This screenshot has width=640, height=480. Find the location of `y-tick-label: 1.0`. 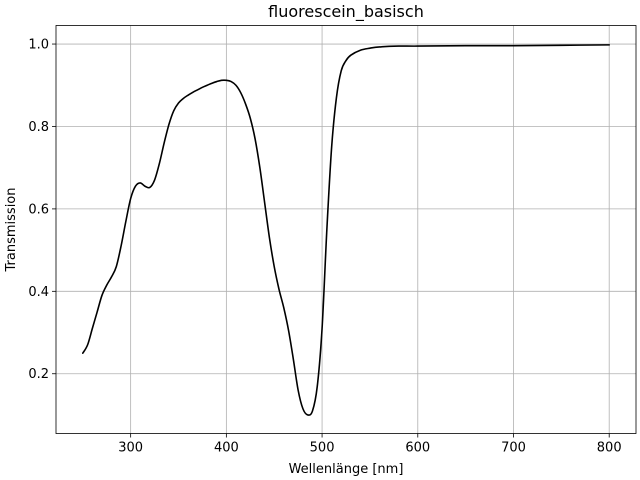

y-tick-label: 1.0 is located at coordinates (38, 45).